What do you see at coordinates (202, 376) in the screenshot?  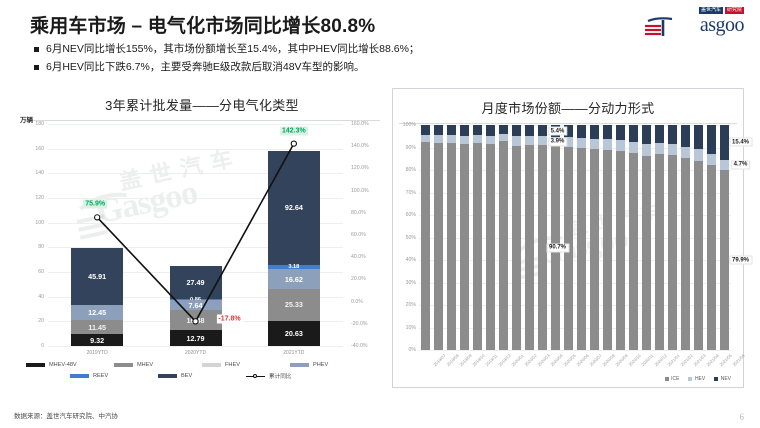 I see `legend-item-bev: BEV` at bounding box center [202, 376].